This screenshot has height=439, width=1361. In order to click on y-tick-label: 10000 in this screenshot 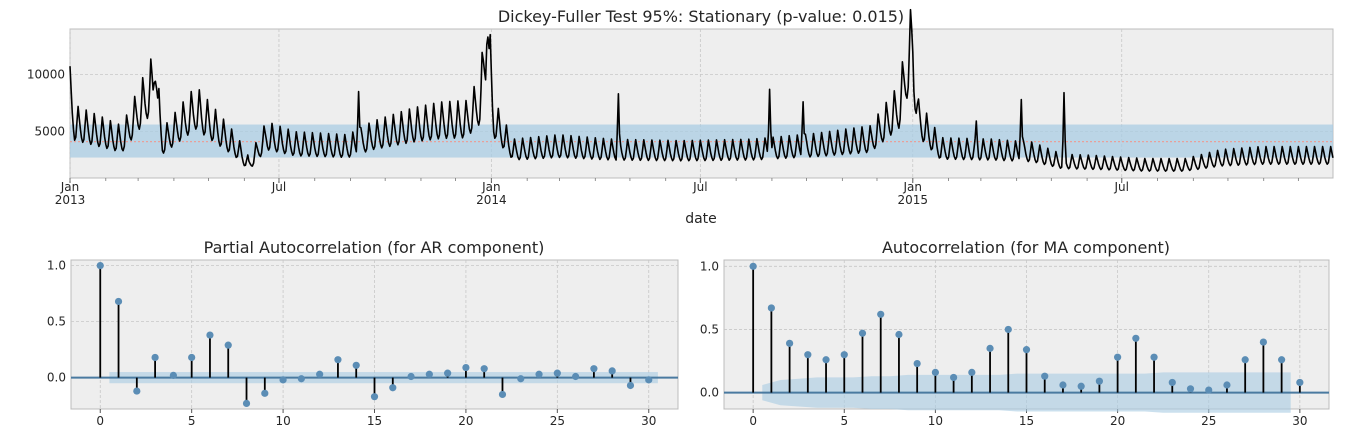, I will do `click(46, 74)`.